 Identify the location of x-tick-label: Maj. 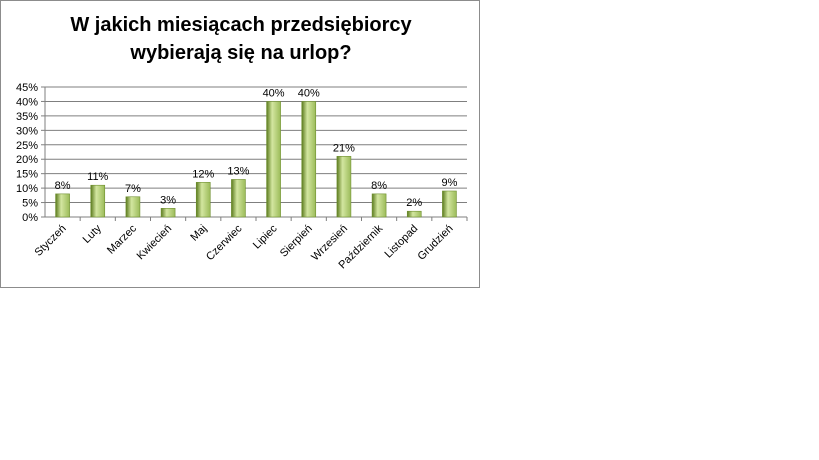
(198, 233).